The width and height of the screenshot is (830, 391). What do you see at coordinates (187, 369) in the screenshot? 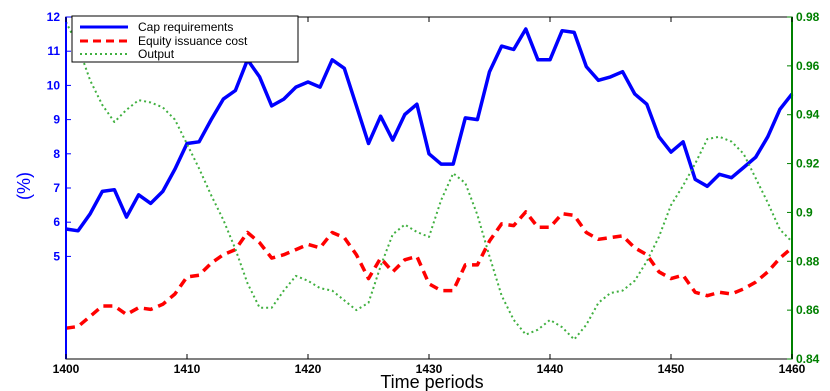
I see `x-tick-label-1410: 1410` at bounding box center [187, 369].